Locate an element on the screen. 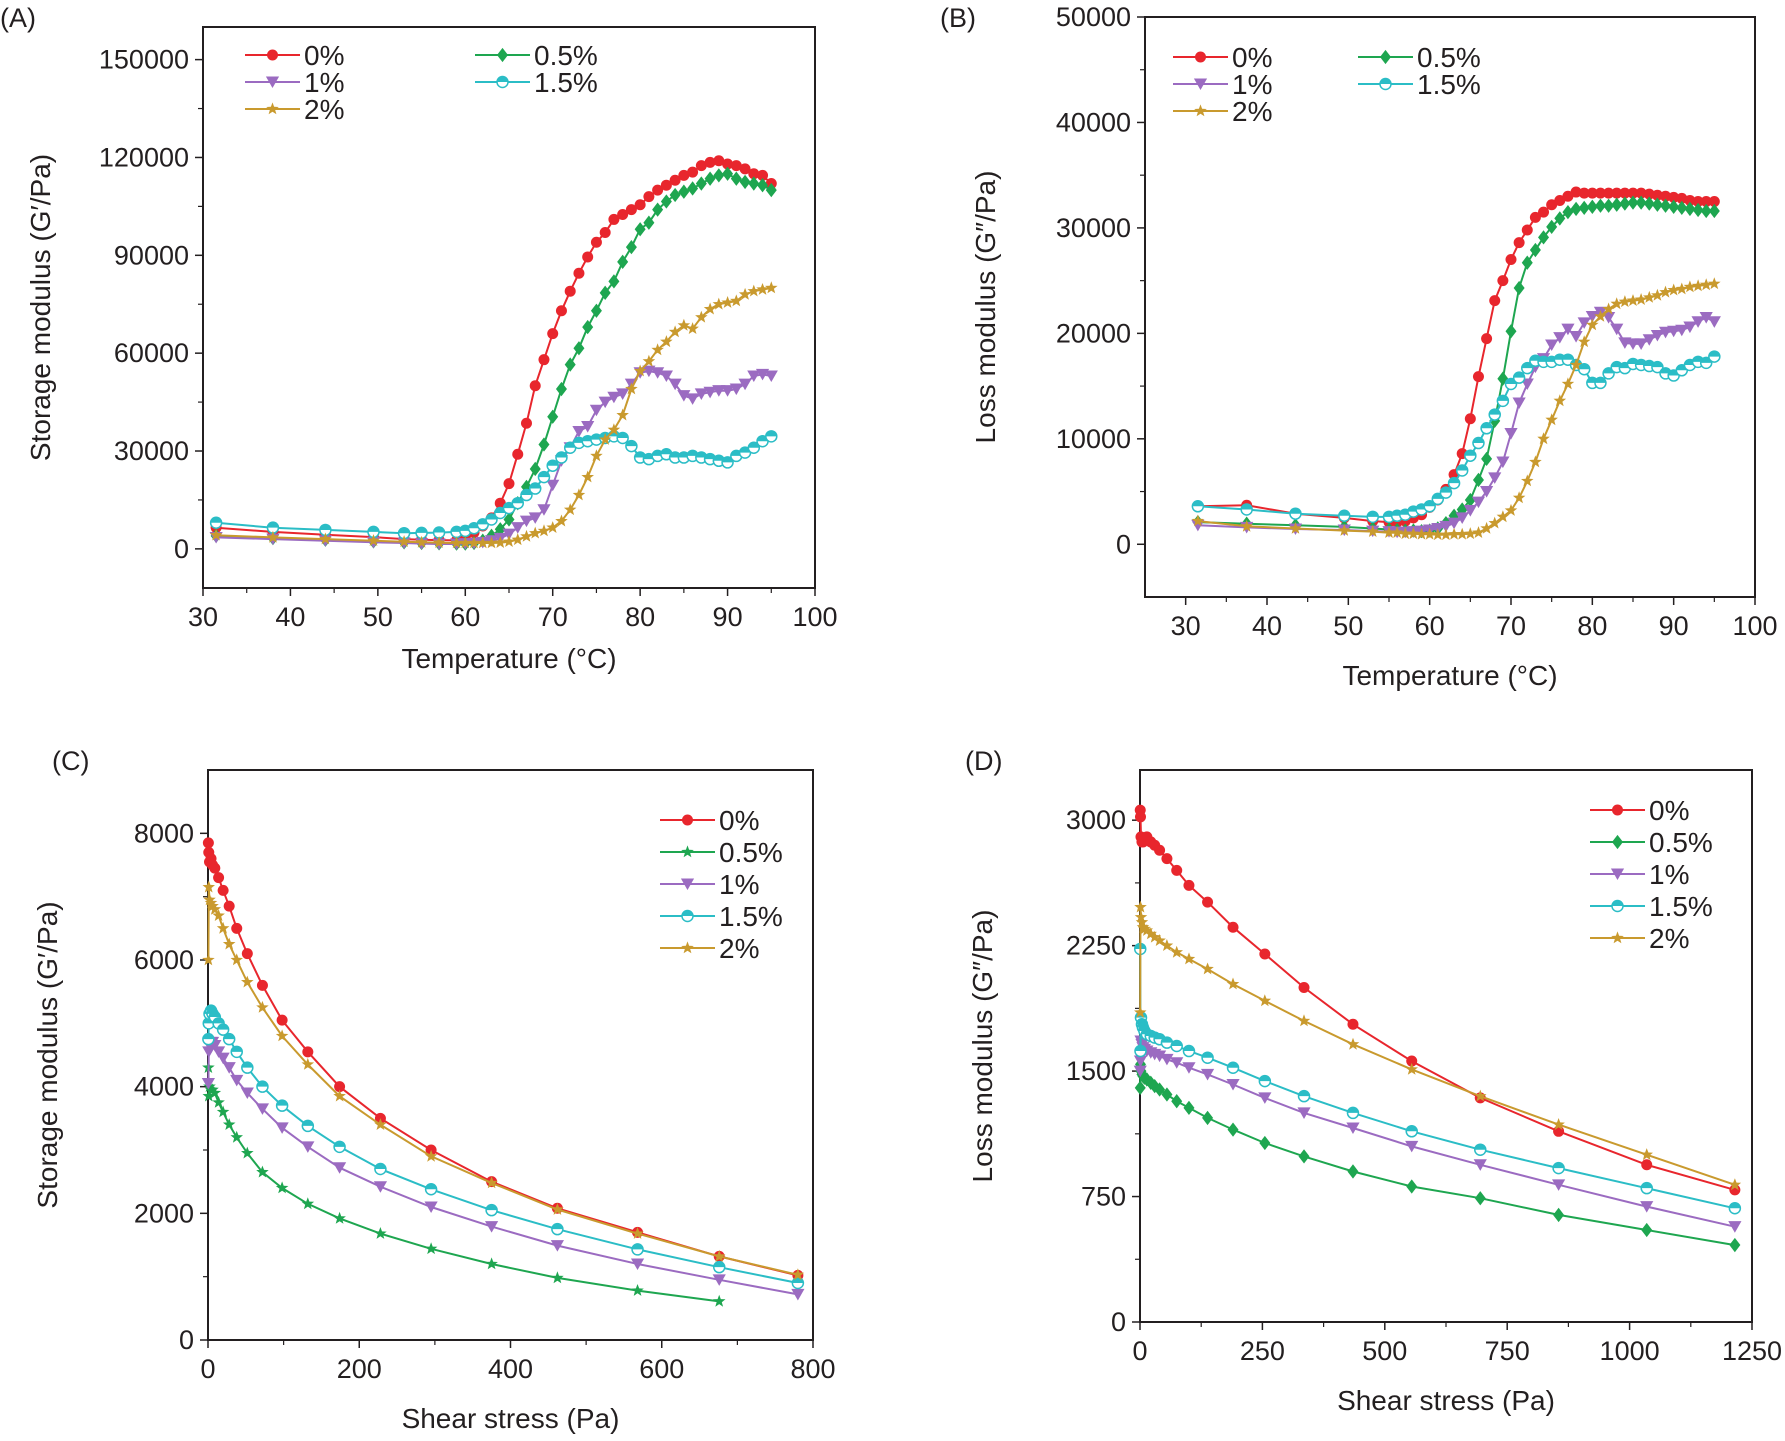 The width and height of the screenshot is (1785, 1441). y-tick-label: 8000 is located at coordinates (164, 833).